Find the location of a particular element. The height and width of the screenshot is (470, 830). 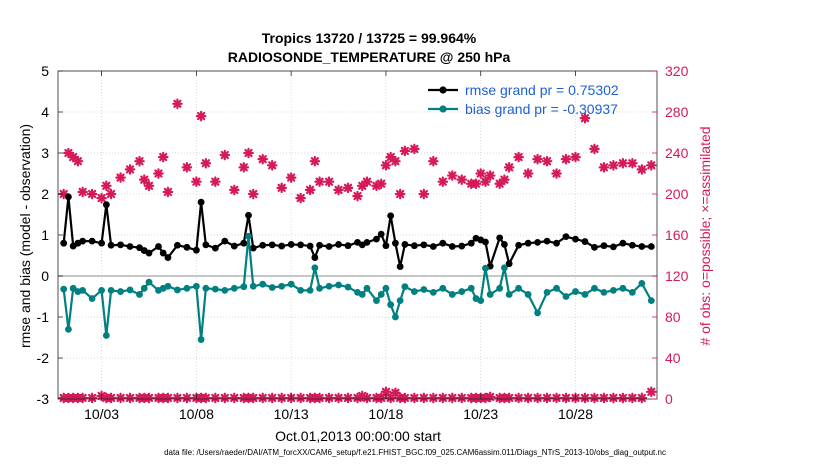

obs-assimilated-series is located at coordinates (357, 395).